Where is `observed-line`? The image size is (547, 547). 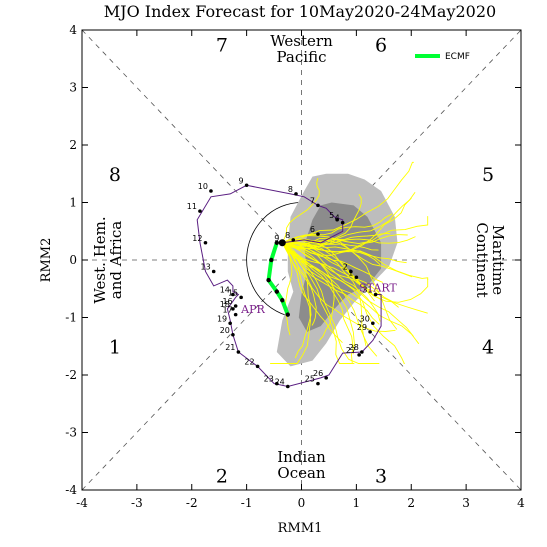 observed-line is located at coordinates (289, 286).